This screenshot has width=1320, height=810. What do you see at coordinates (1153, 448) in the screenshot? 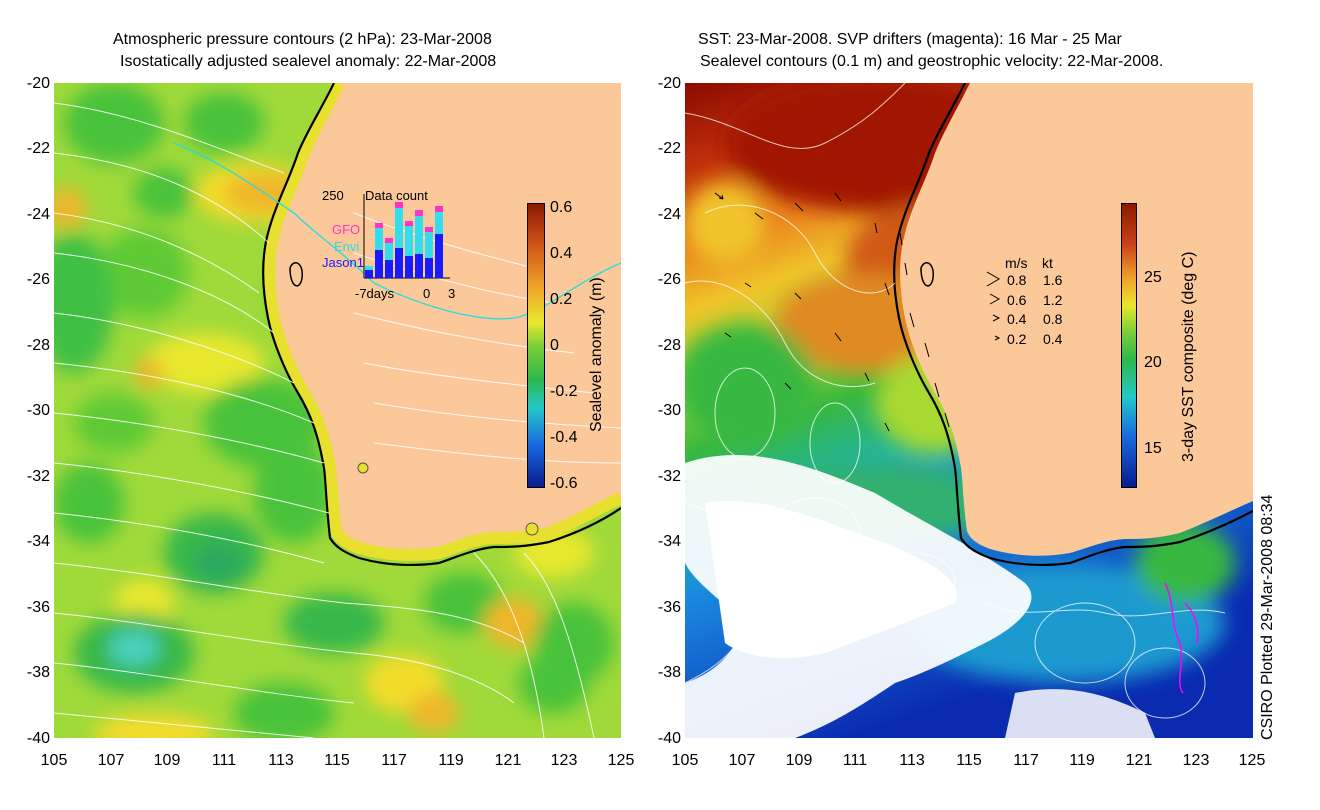
I see `right-cb-tick-2: 15` at bounding box center [1153, 448].